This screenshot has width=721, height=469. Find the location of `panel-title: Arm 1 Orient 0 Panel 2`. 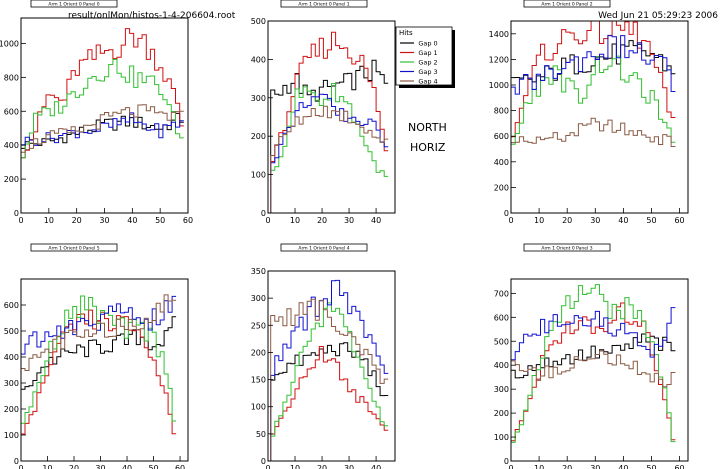

panel-title: Arm 1 Orient 0 Panel 2 is located at coordinates (566, 5).